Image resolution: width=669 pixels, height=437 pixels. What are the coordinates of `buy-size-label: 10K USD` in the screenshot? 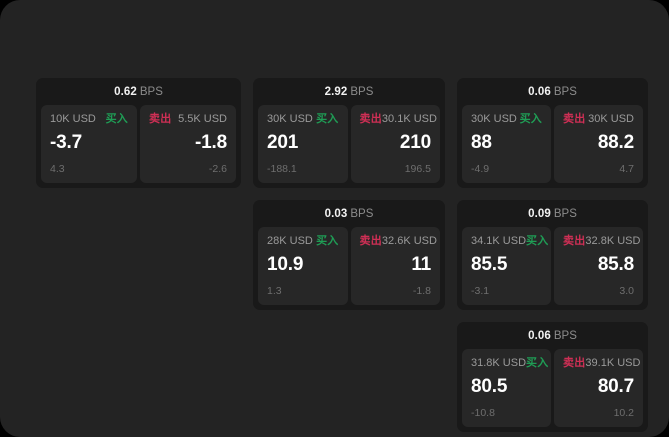 It's located at (73, 119).